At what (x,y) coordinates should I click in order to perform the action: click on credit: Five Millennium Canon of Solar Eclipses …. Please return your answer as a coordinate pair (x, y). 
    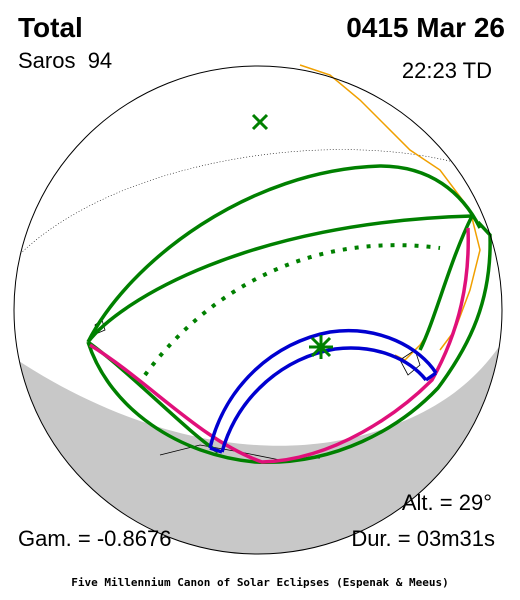
    Looking at the image, I should click on (260, 582).